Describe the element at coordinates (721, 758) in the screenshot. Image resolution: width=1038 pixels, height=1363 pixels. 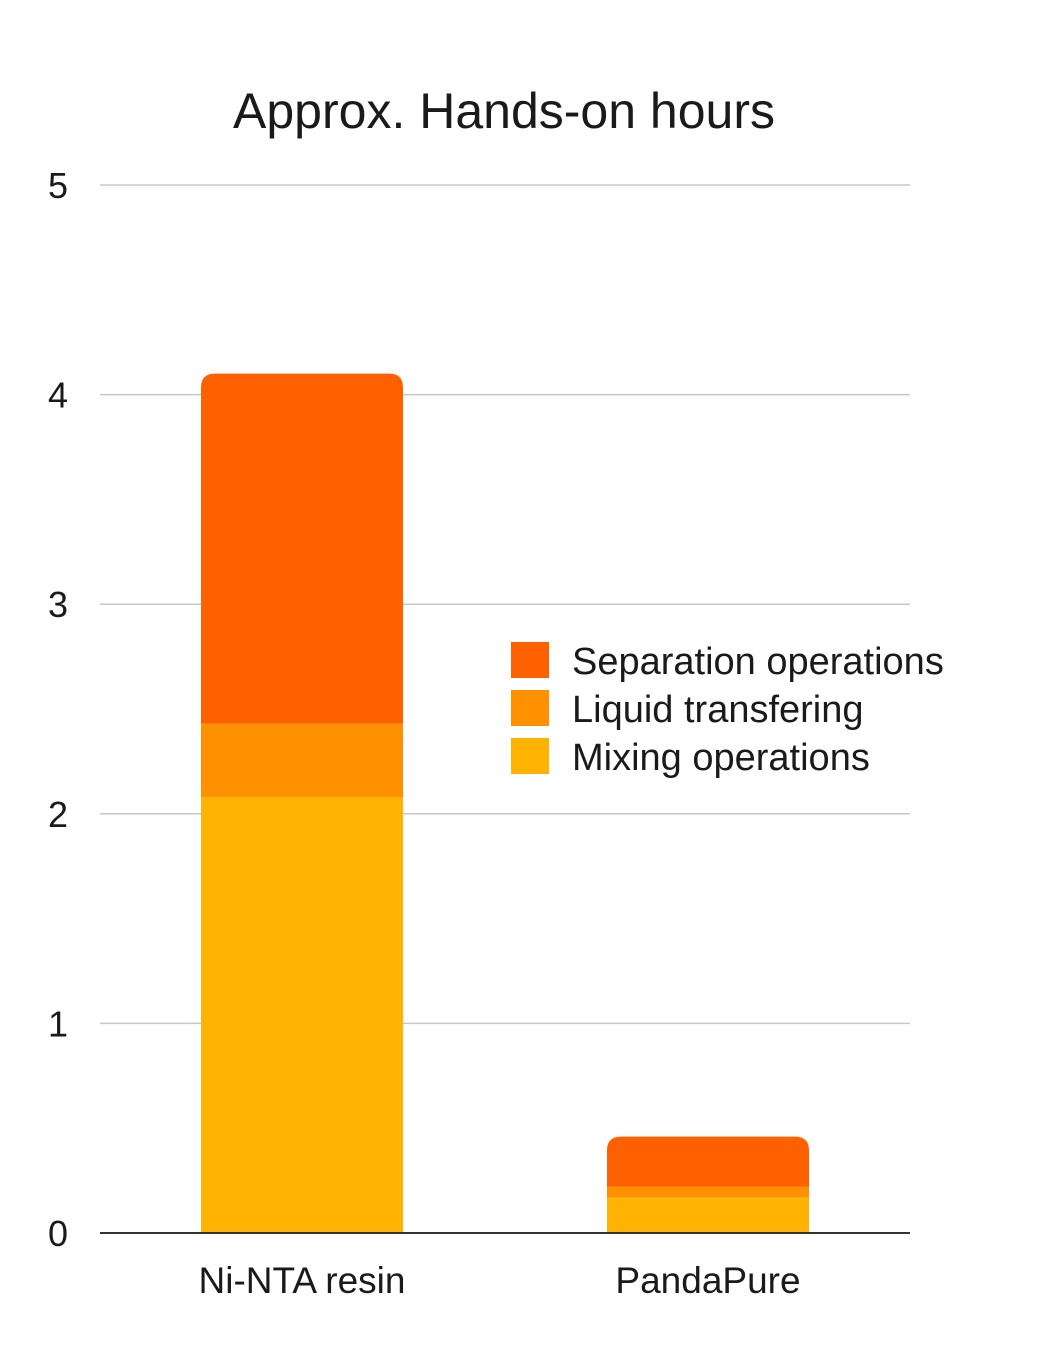
I see `legend-label: Mixing operations` at that location.